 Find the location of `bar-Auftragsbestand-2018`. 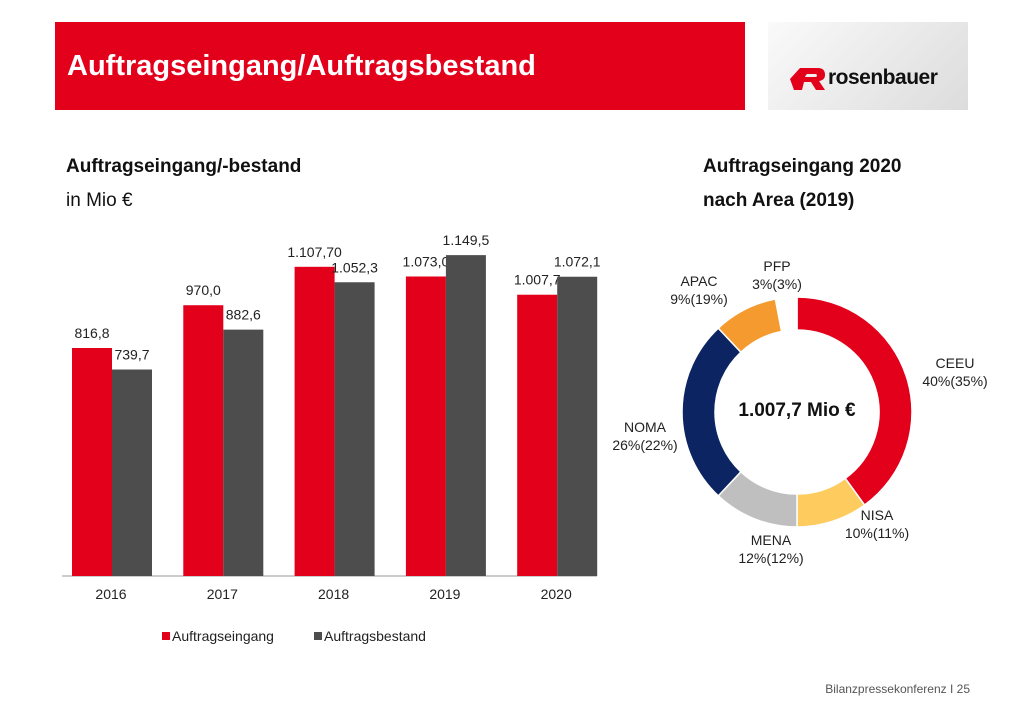

bar-Auftragsbestand-2018 is located at coordinates (354, 429).